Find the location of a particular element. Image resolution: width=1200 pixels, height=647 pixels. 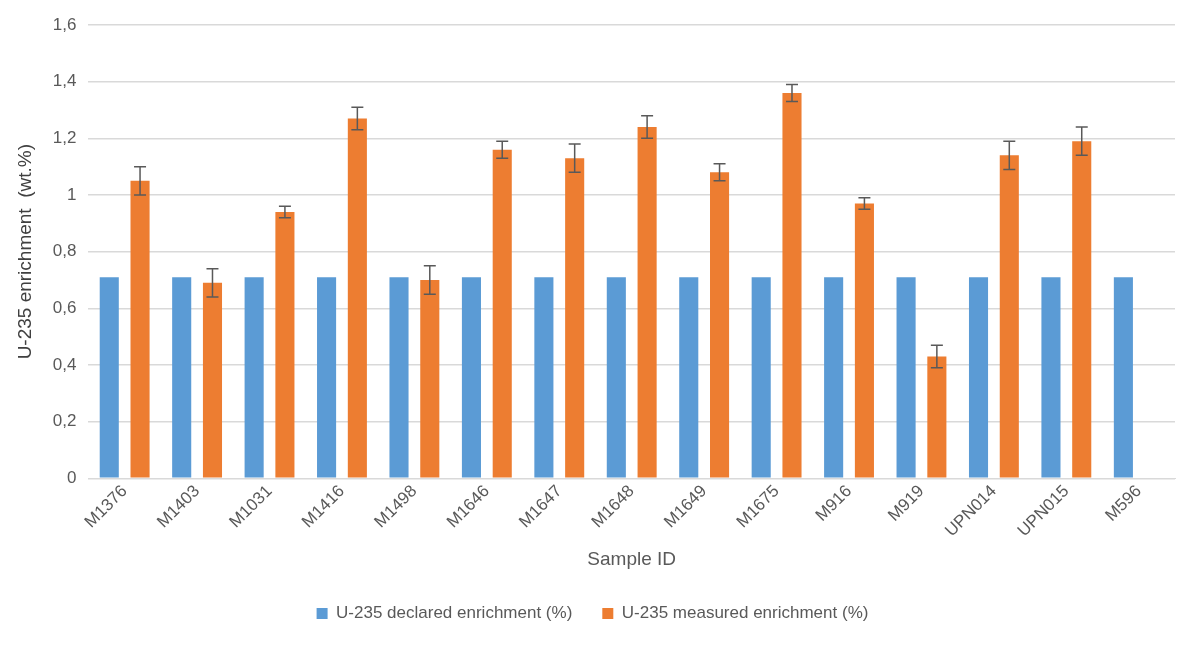

x-axis-title: Sample ID is located at coordinates (632, 558).